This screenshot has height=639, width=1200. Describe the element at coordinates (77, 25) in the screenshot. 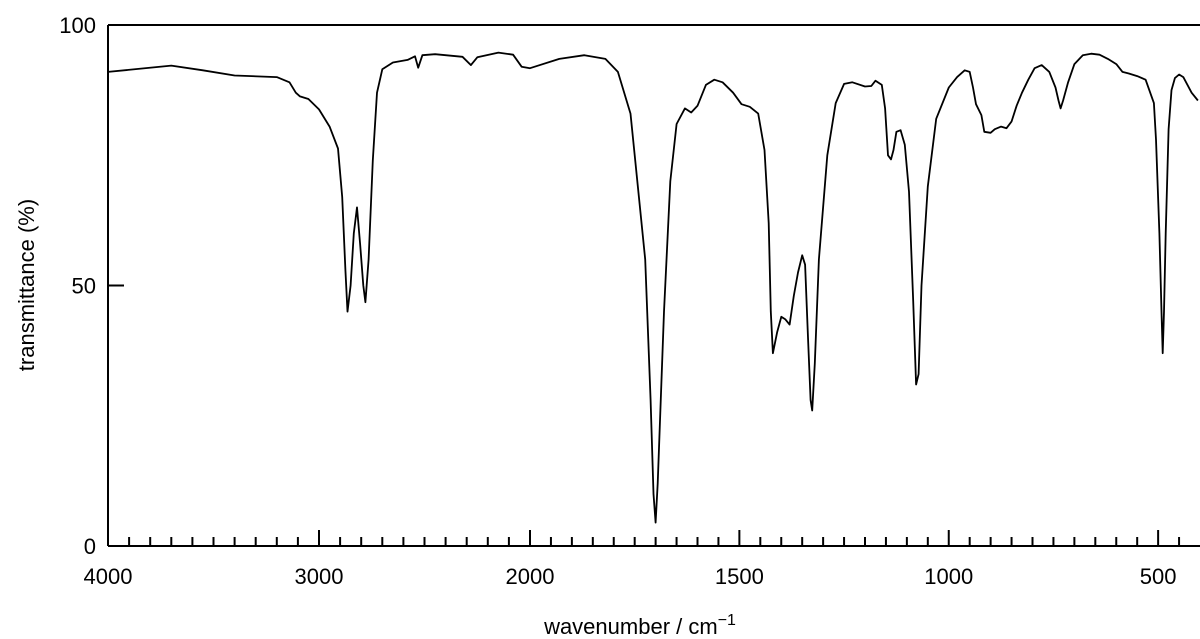

I see `y-tick-label: 100` at that location.